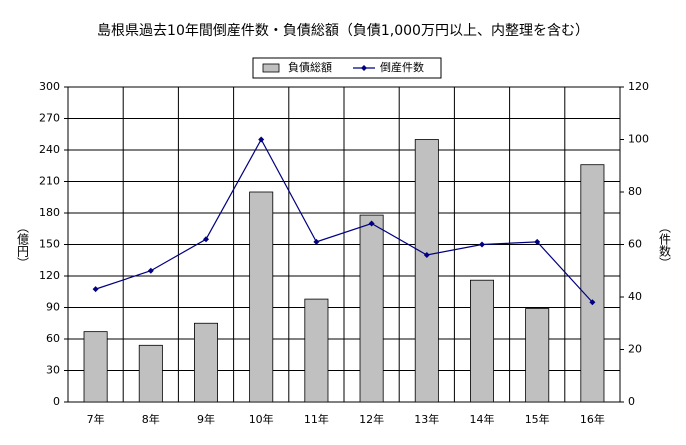  What do you see at coordinates (310, 67) in the screenshot?
I see `legend-label: 負債総額` at bounding box center [310, 67].